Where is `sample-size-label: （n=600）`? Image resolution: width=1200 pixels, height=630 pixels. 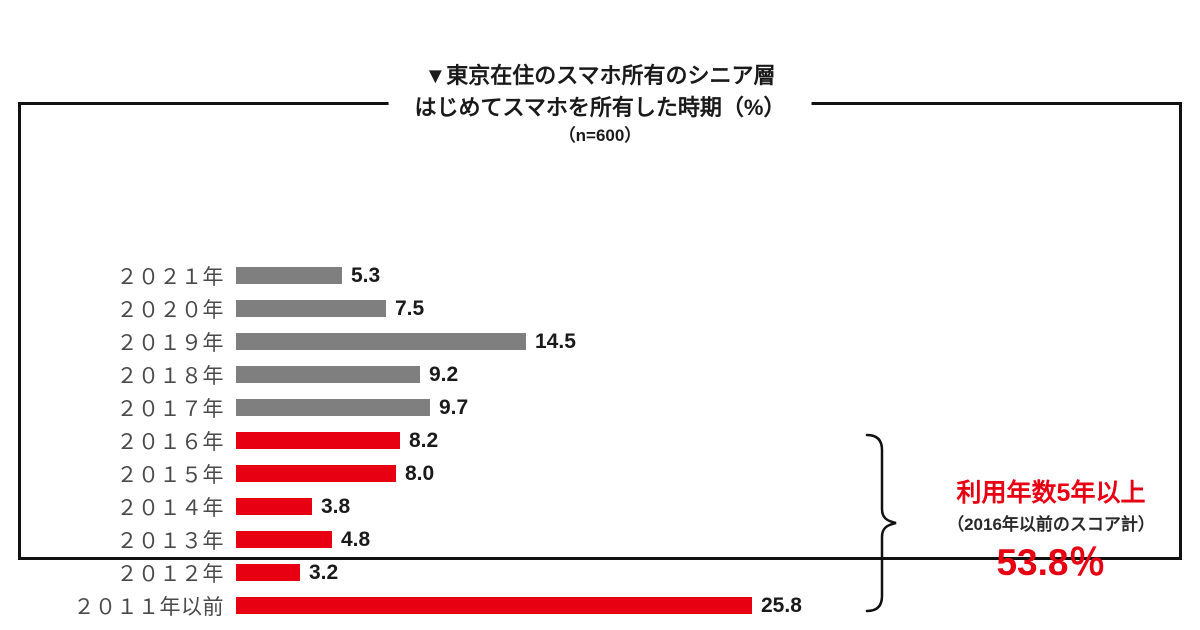 sample-size-label: （n=600） is located at coordinates (600, 135).